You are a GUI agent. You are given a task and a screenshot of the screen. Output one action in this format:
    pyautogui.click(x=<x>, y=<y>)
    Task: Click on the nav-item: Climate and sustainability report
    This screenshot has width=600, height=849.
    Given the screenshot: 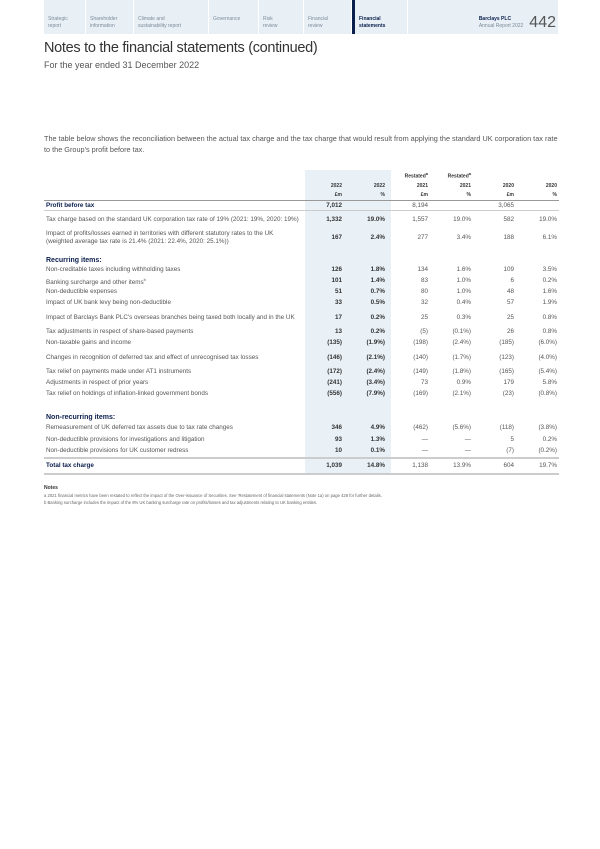 What is the action you would take?
    pyautogui.click(x=171, y=17)
    